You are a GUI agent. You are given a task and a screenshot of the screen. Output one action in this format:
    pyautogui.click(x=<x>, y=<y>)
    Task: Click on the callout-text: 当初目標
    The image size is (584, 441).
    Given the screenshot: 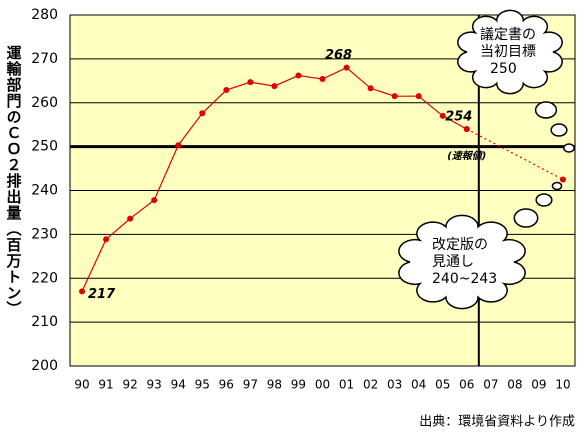 What is the action you would take?
    pyautogui.click(x=508, y=51)
    